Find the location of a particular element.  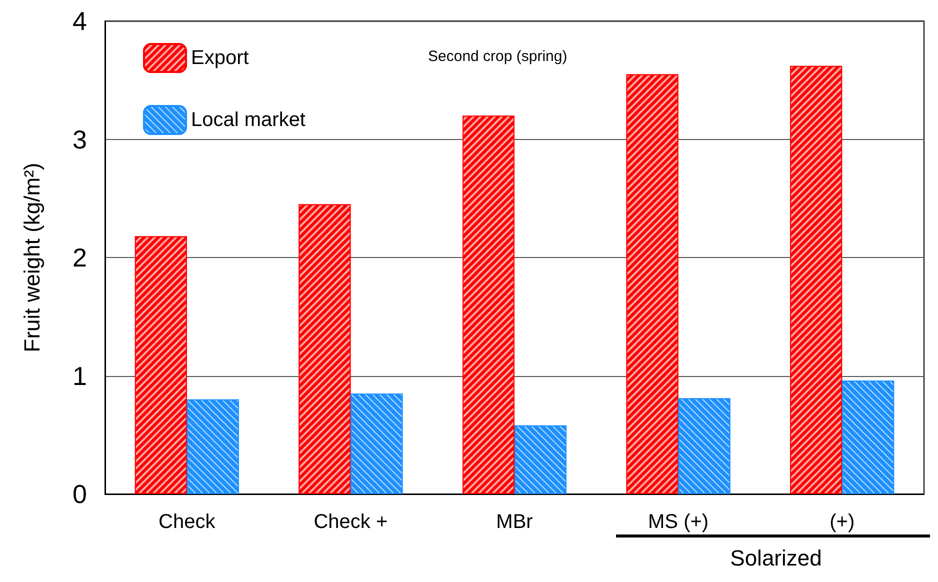

x-tick-label: (+) is located at coordinates (842, 522).